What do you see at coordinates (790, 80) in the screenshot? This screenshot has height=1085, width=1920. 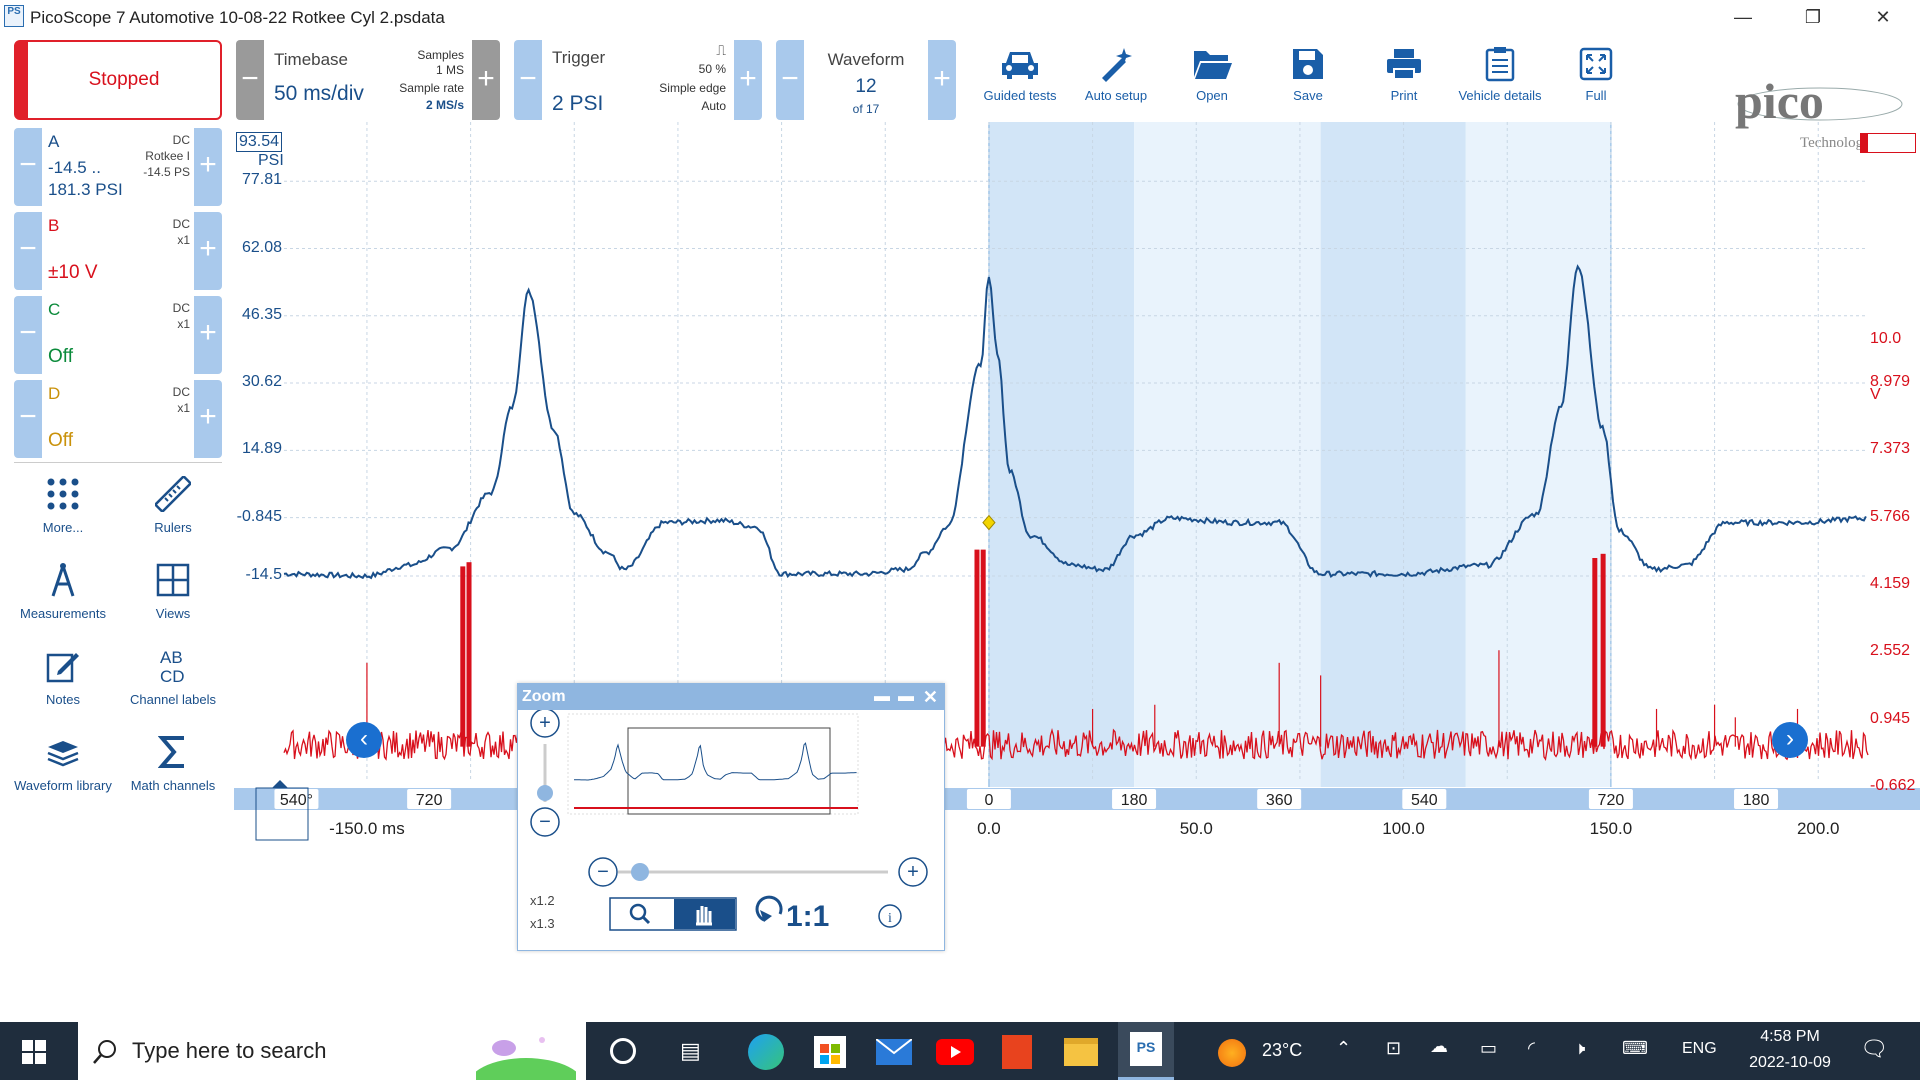 I see `waveform-previous-button: −` at bounding box center [790, 80].